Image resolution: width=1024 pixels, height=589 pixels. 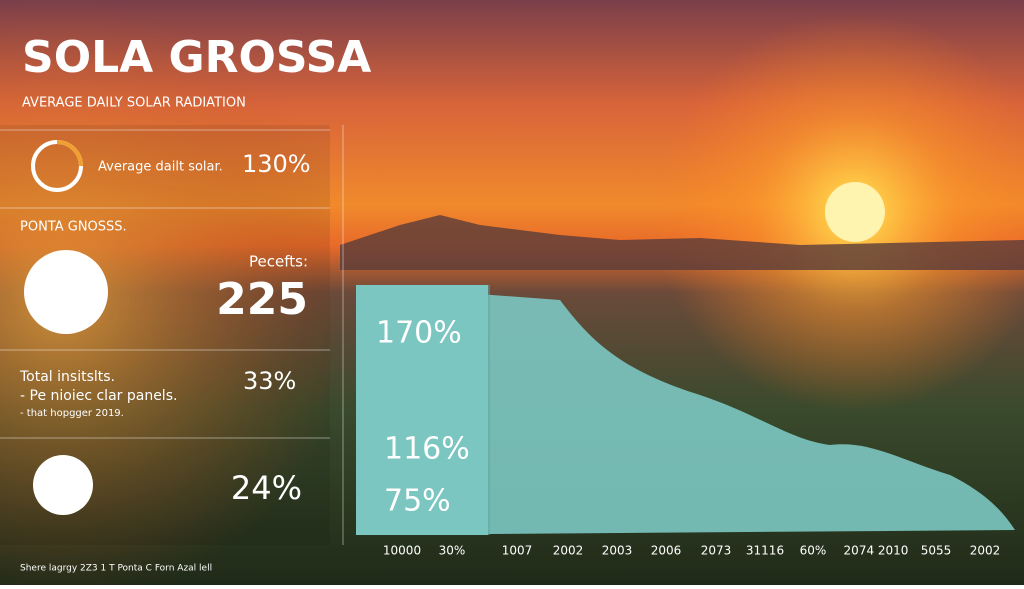 I want to click on x-label: 31116, so click(x=765, y=551).